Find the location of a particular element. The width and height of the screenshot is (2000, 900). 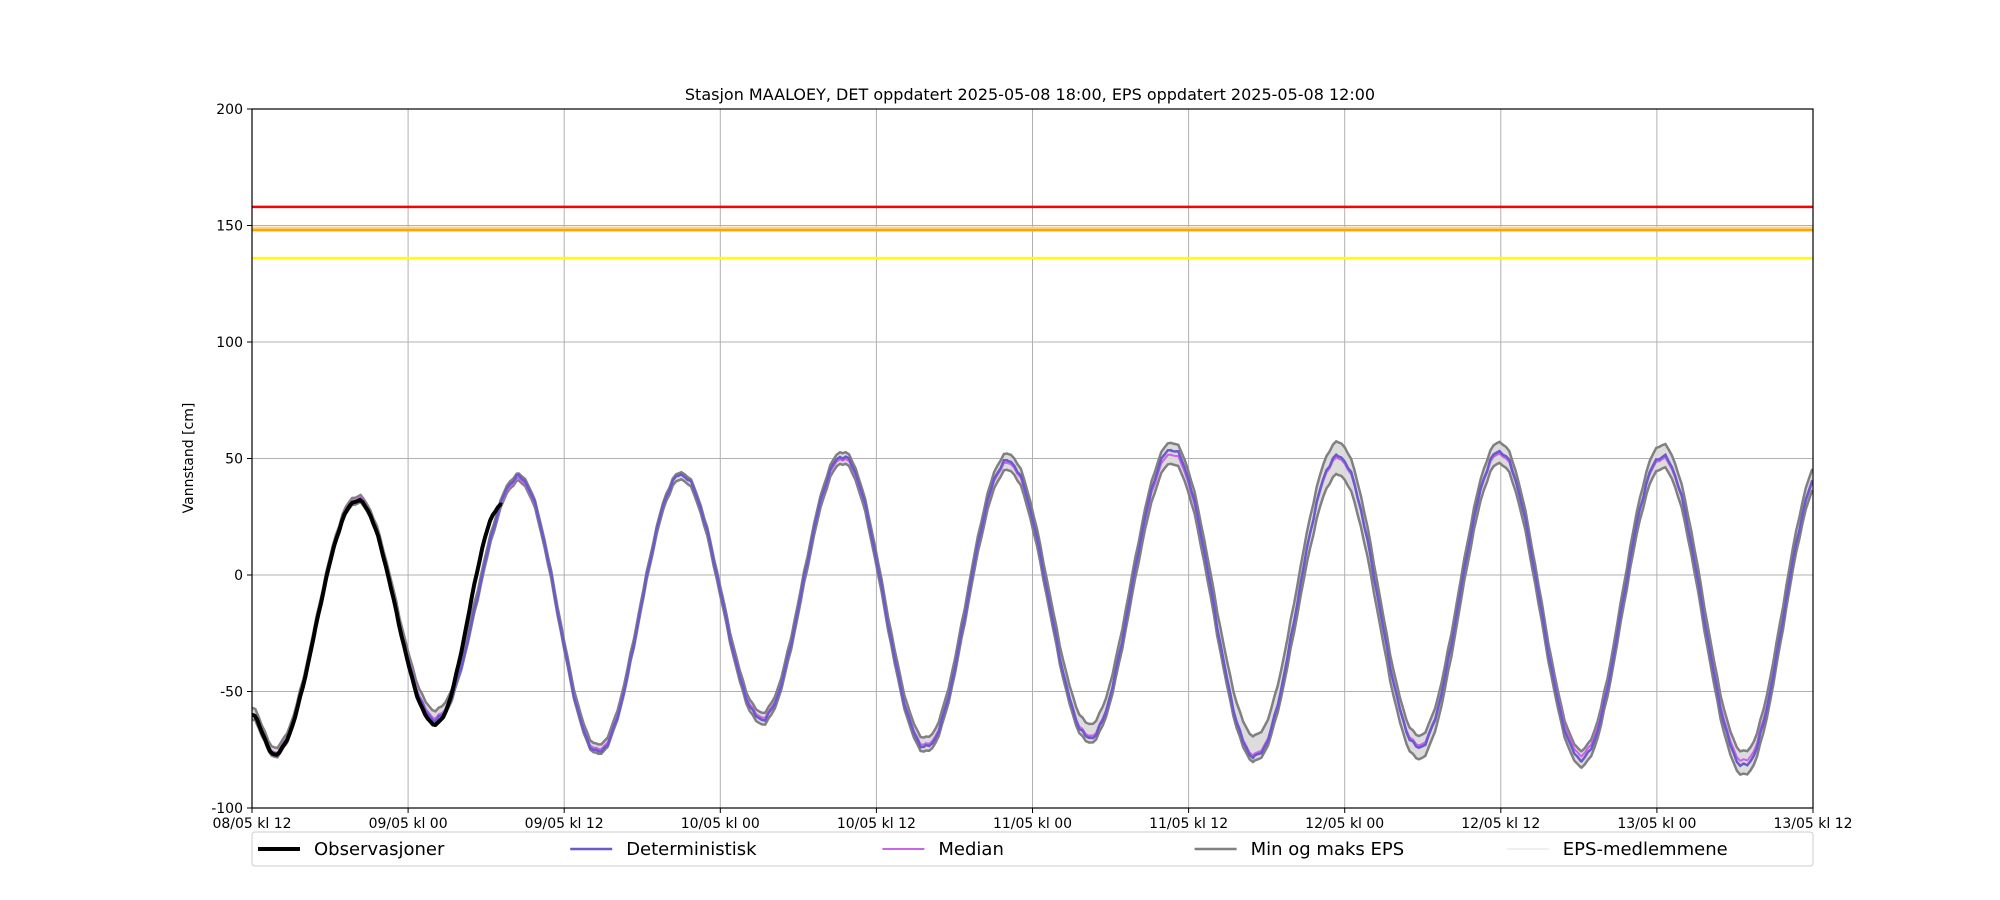

threshold-lines is located at coordinates (1032, 232).